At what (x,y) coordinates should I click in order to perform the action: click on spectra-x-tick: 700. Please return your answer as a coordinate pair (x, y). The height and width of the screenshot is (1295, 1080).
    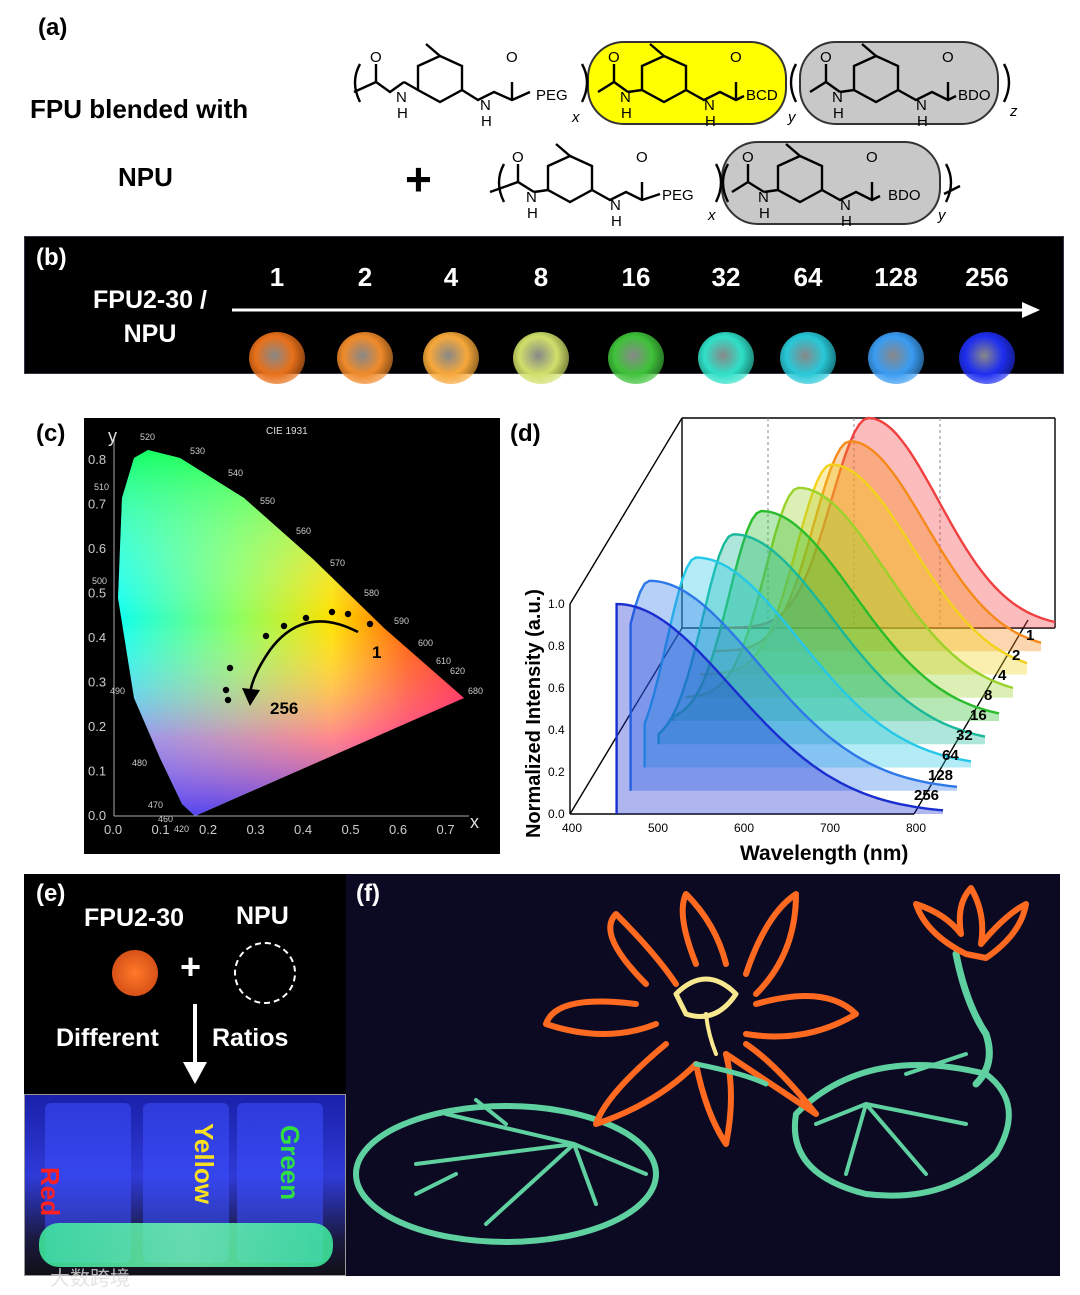
    Looking at the image, I should click on (830, 828).